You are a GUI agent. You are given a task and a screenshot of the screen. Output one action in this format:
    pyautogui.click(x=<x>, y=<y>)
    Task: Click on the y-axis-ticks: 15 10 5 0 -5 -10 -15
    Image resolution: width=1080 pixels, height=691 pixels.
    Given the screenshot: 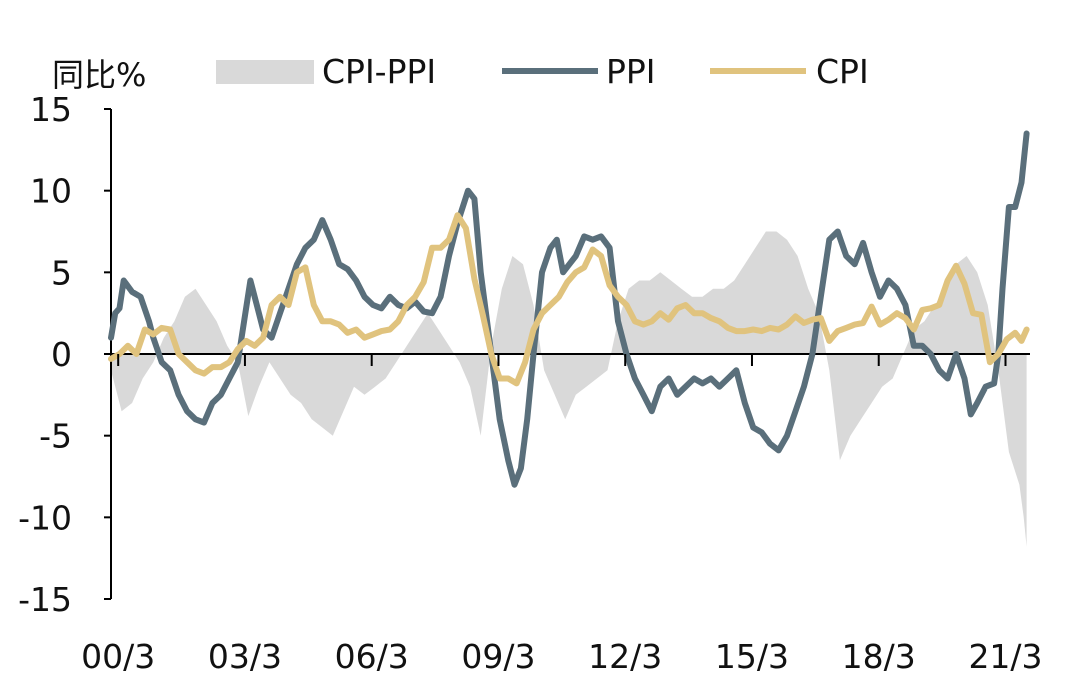 What is the action you would take?
    pyautogui.click(x=64, y=354)
    